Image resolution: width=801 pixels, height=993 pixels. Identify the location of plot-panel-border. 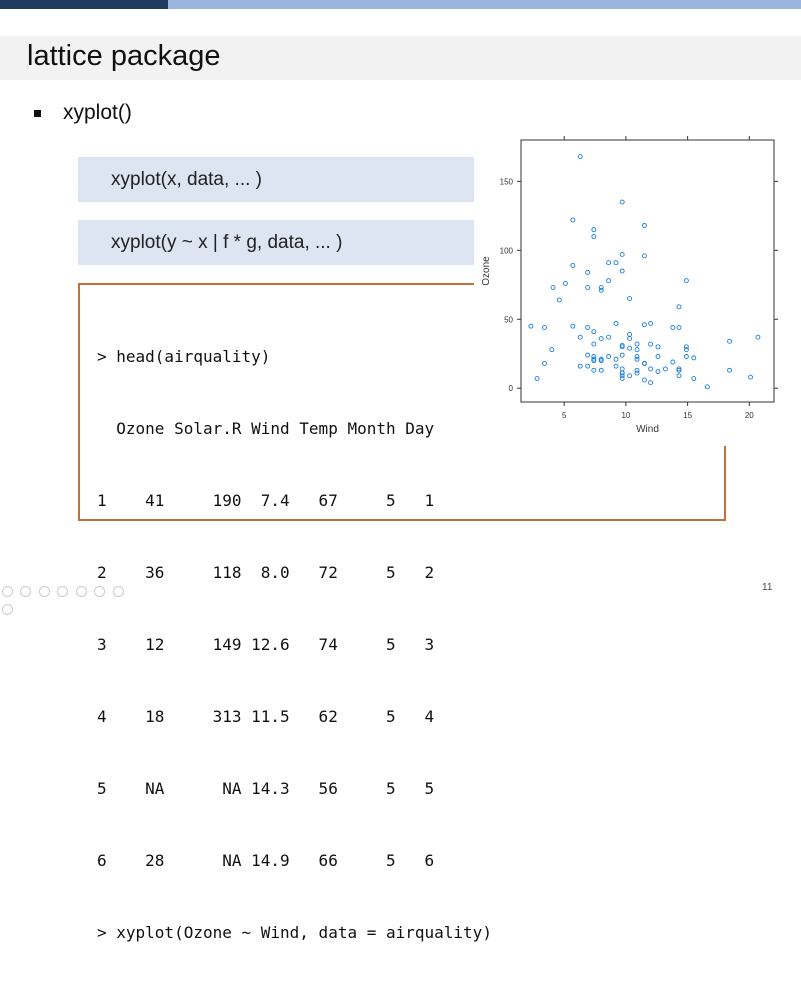
(647, 271).